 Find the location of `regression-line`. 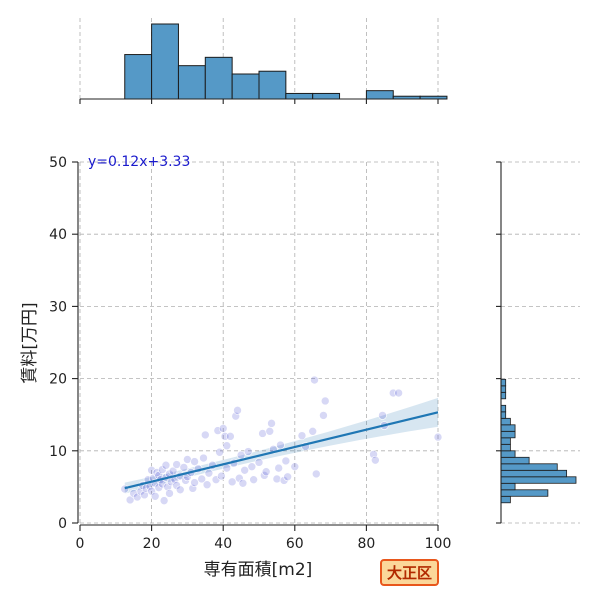

regression-line is located at coordinates (281, 450).